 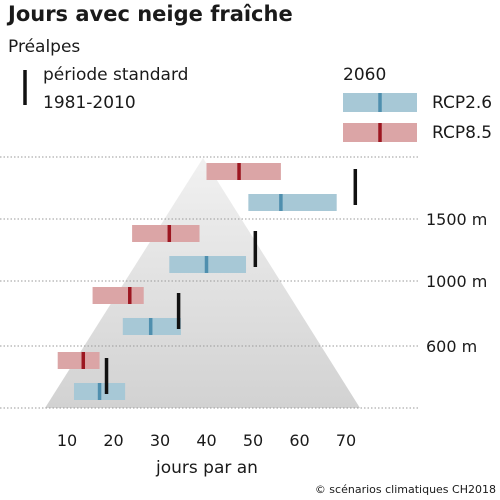 I want to click on elevation-label-1000m: 1000 m, so click(x=456, y=281).